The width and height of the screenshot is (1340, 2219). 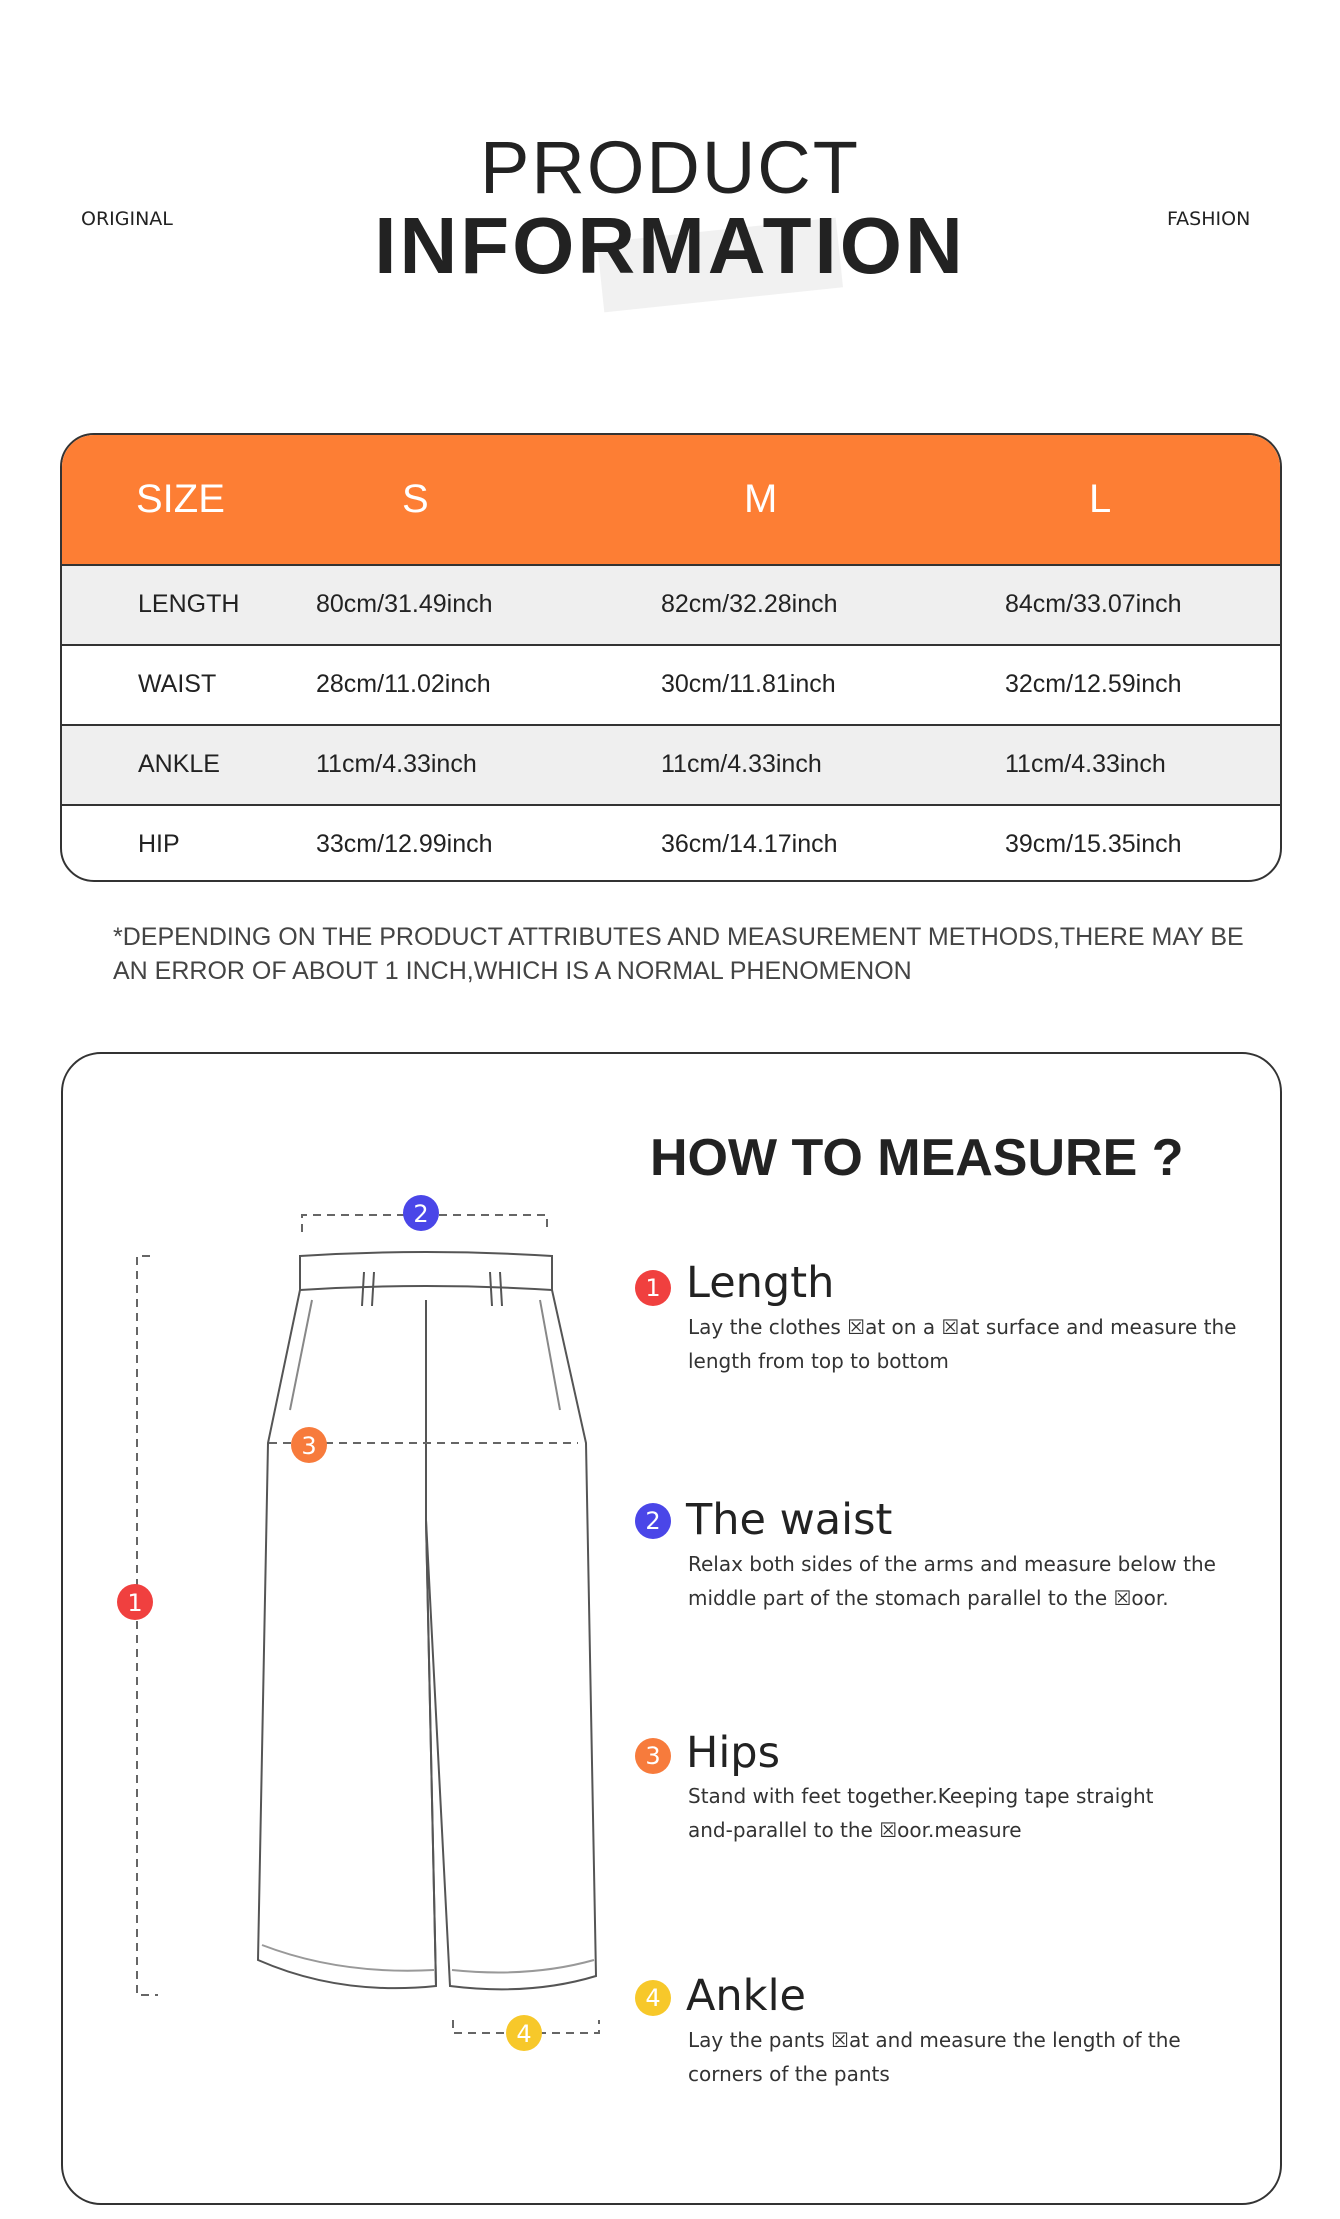 I want to click on step-2-title: The waist, so click(x=789, y=1520).